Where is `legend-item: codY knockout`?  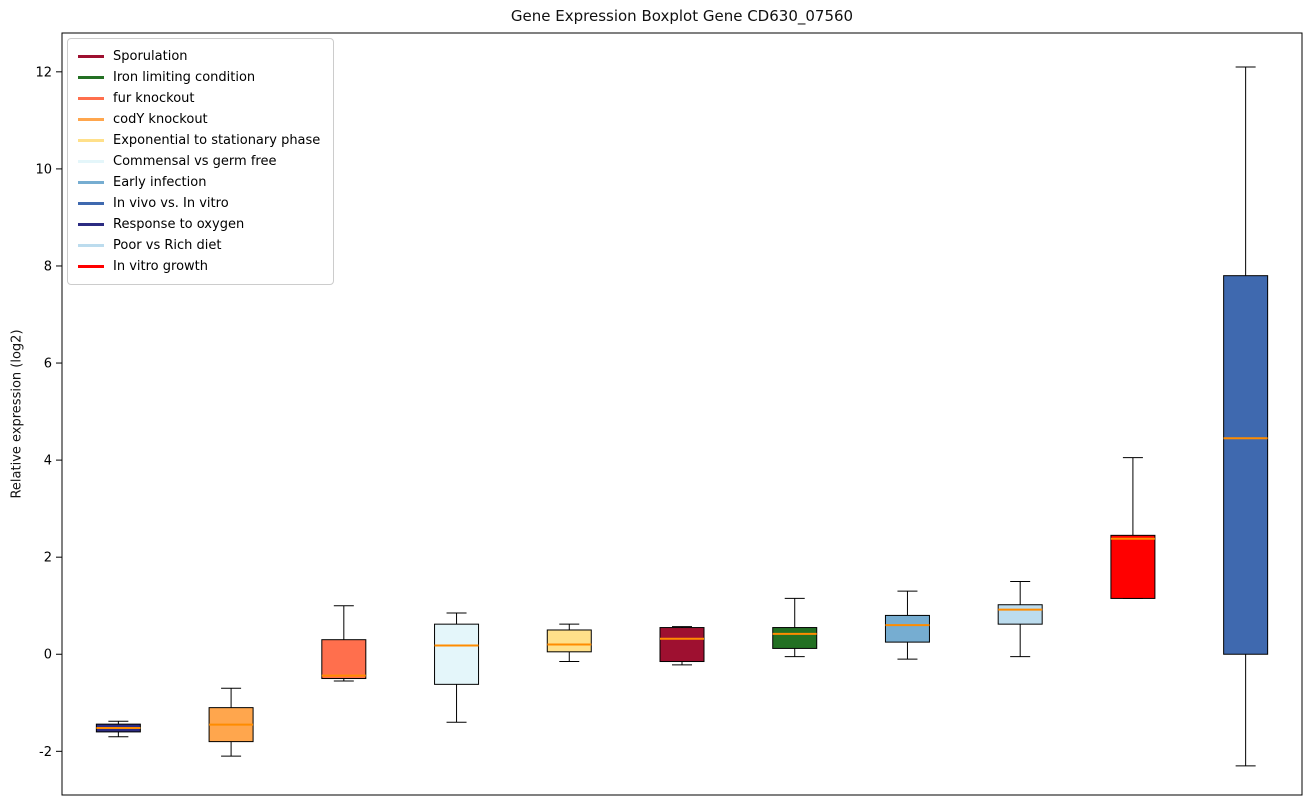 legend-item: codY knockout is located at coordinates (199, 119).